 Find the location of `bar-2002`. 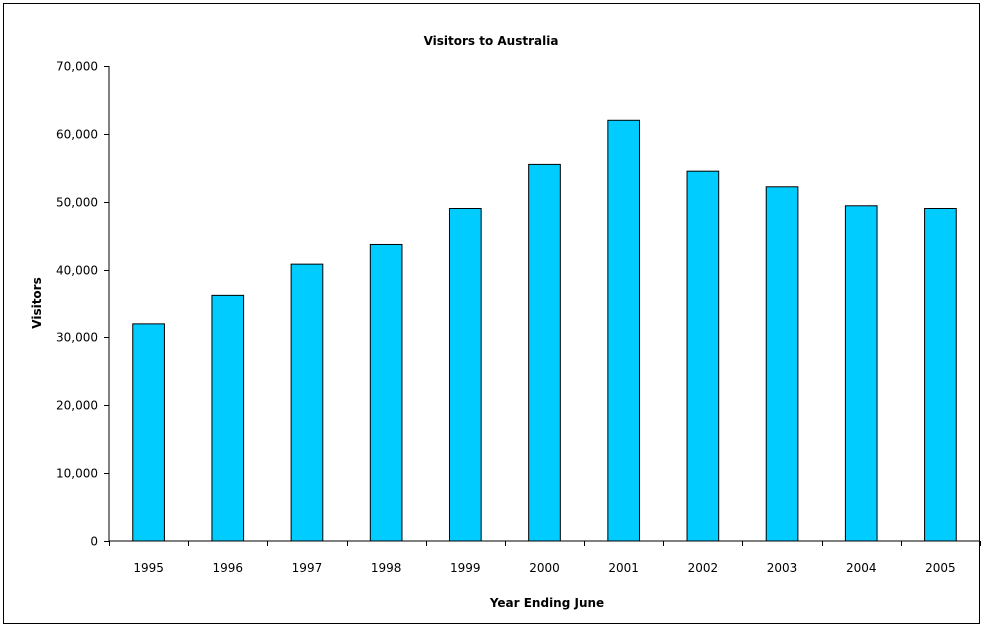

bar-2002 is located at coordinates (703, 356).